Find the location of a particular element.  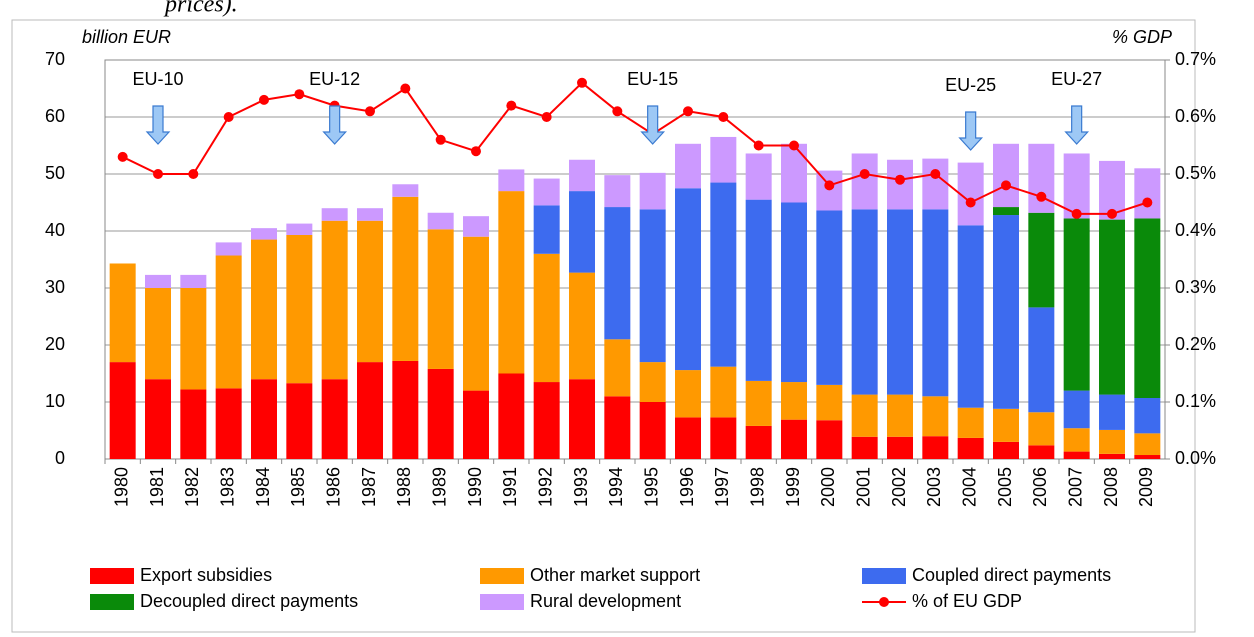

y-tick-label: 10 is located at coordinates (55, 401).